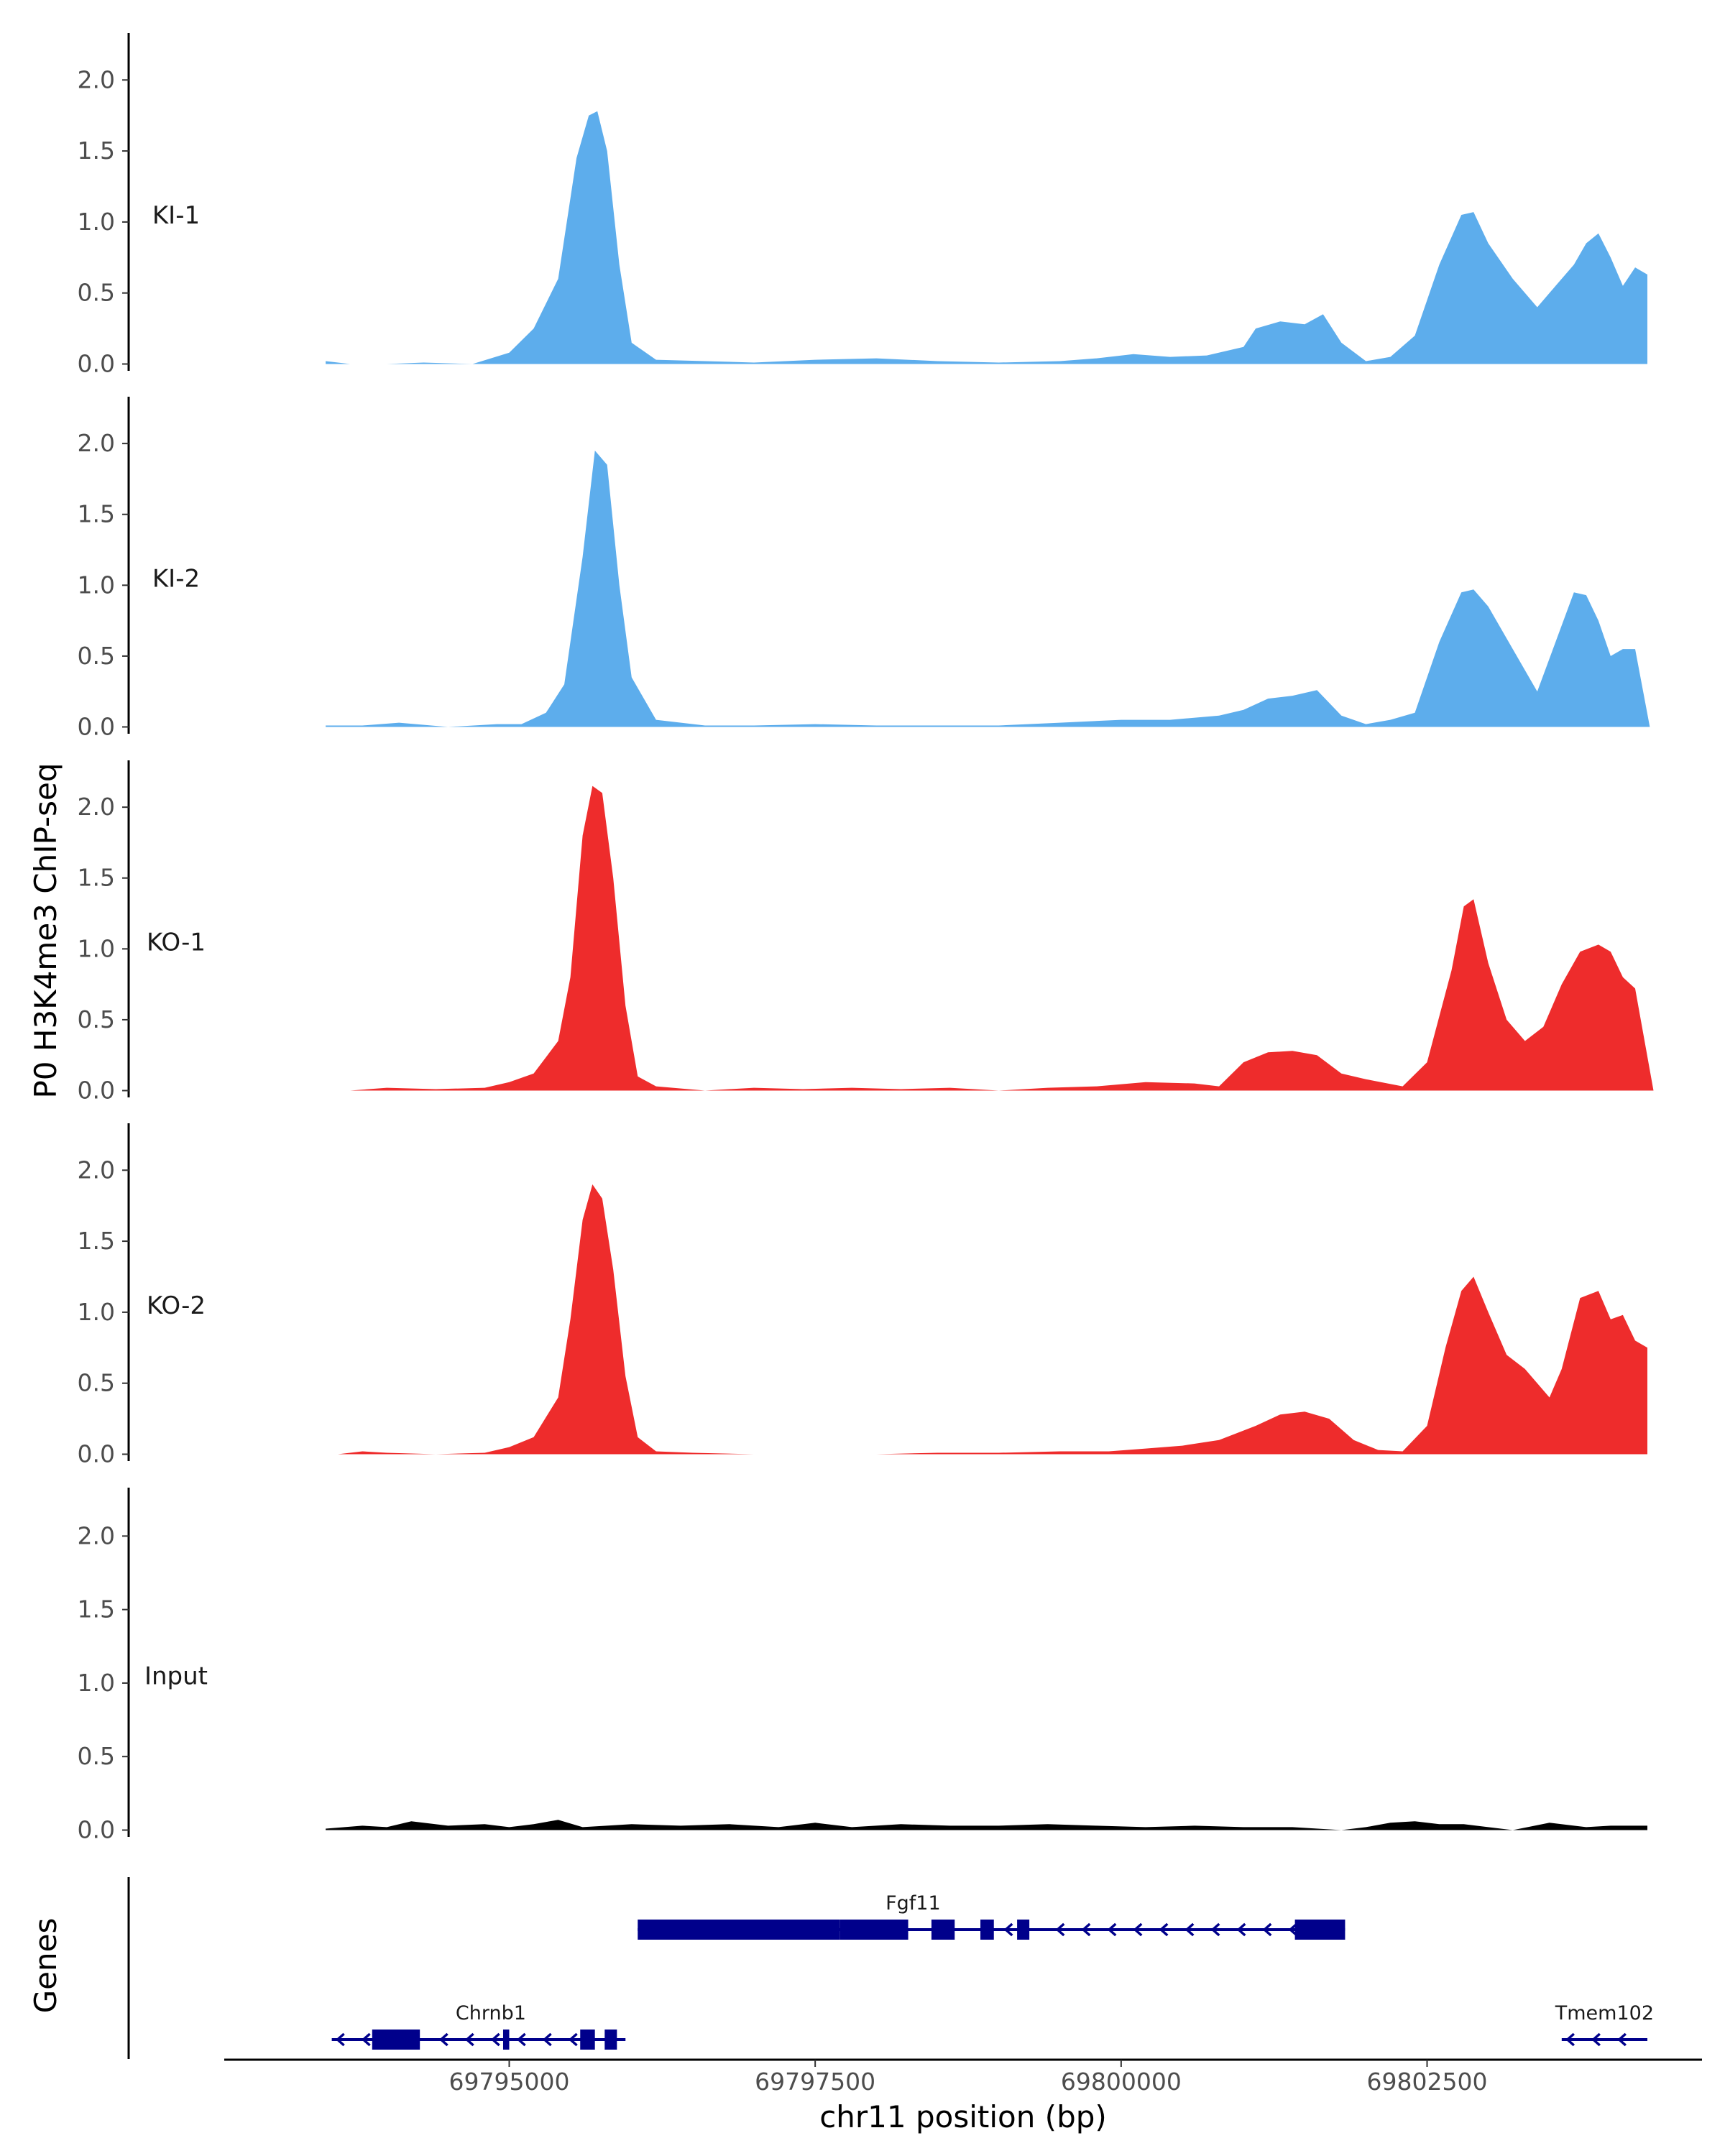 The height and width of the screenshot is (2156, 1725). I want to click on gene-fgf11: Fgf11, so click(992, 1916).